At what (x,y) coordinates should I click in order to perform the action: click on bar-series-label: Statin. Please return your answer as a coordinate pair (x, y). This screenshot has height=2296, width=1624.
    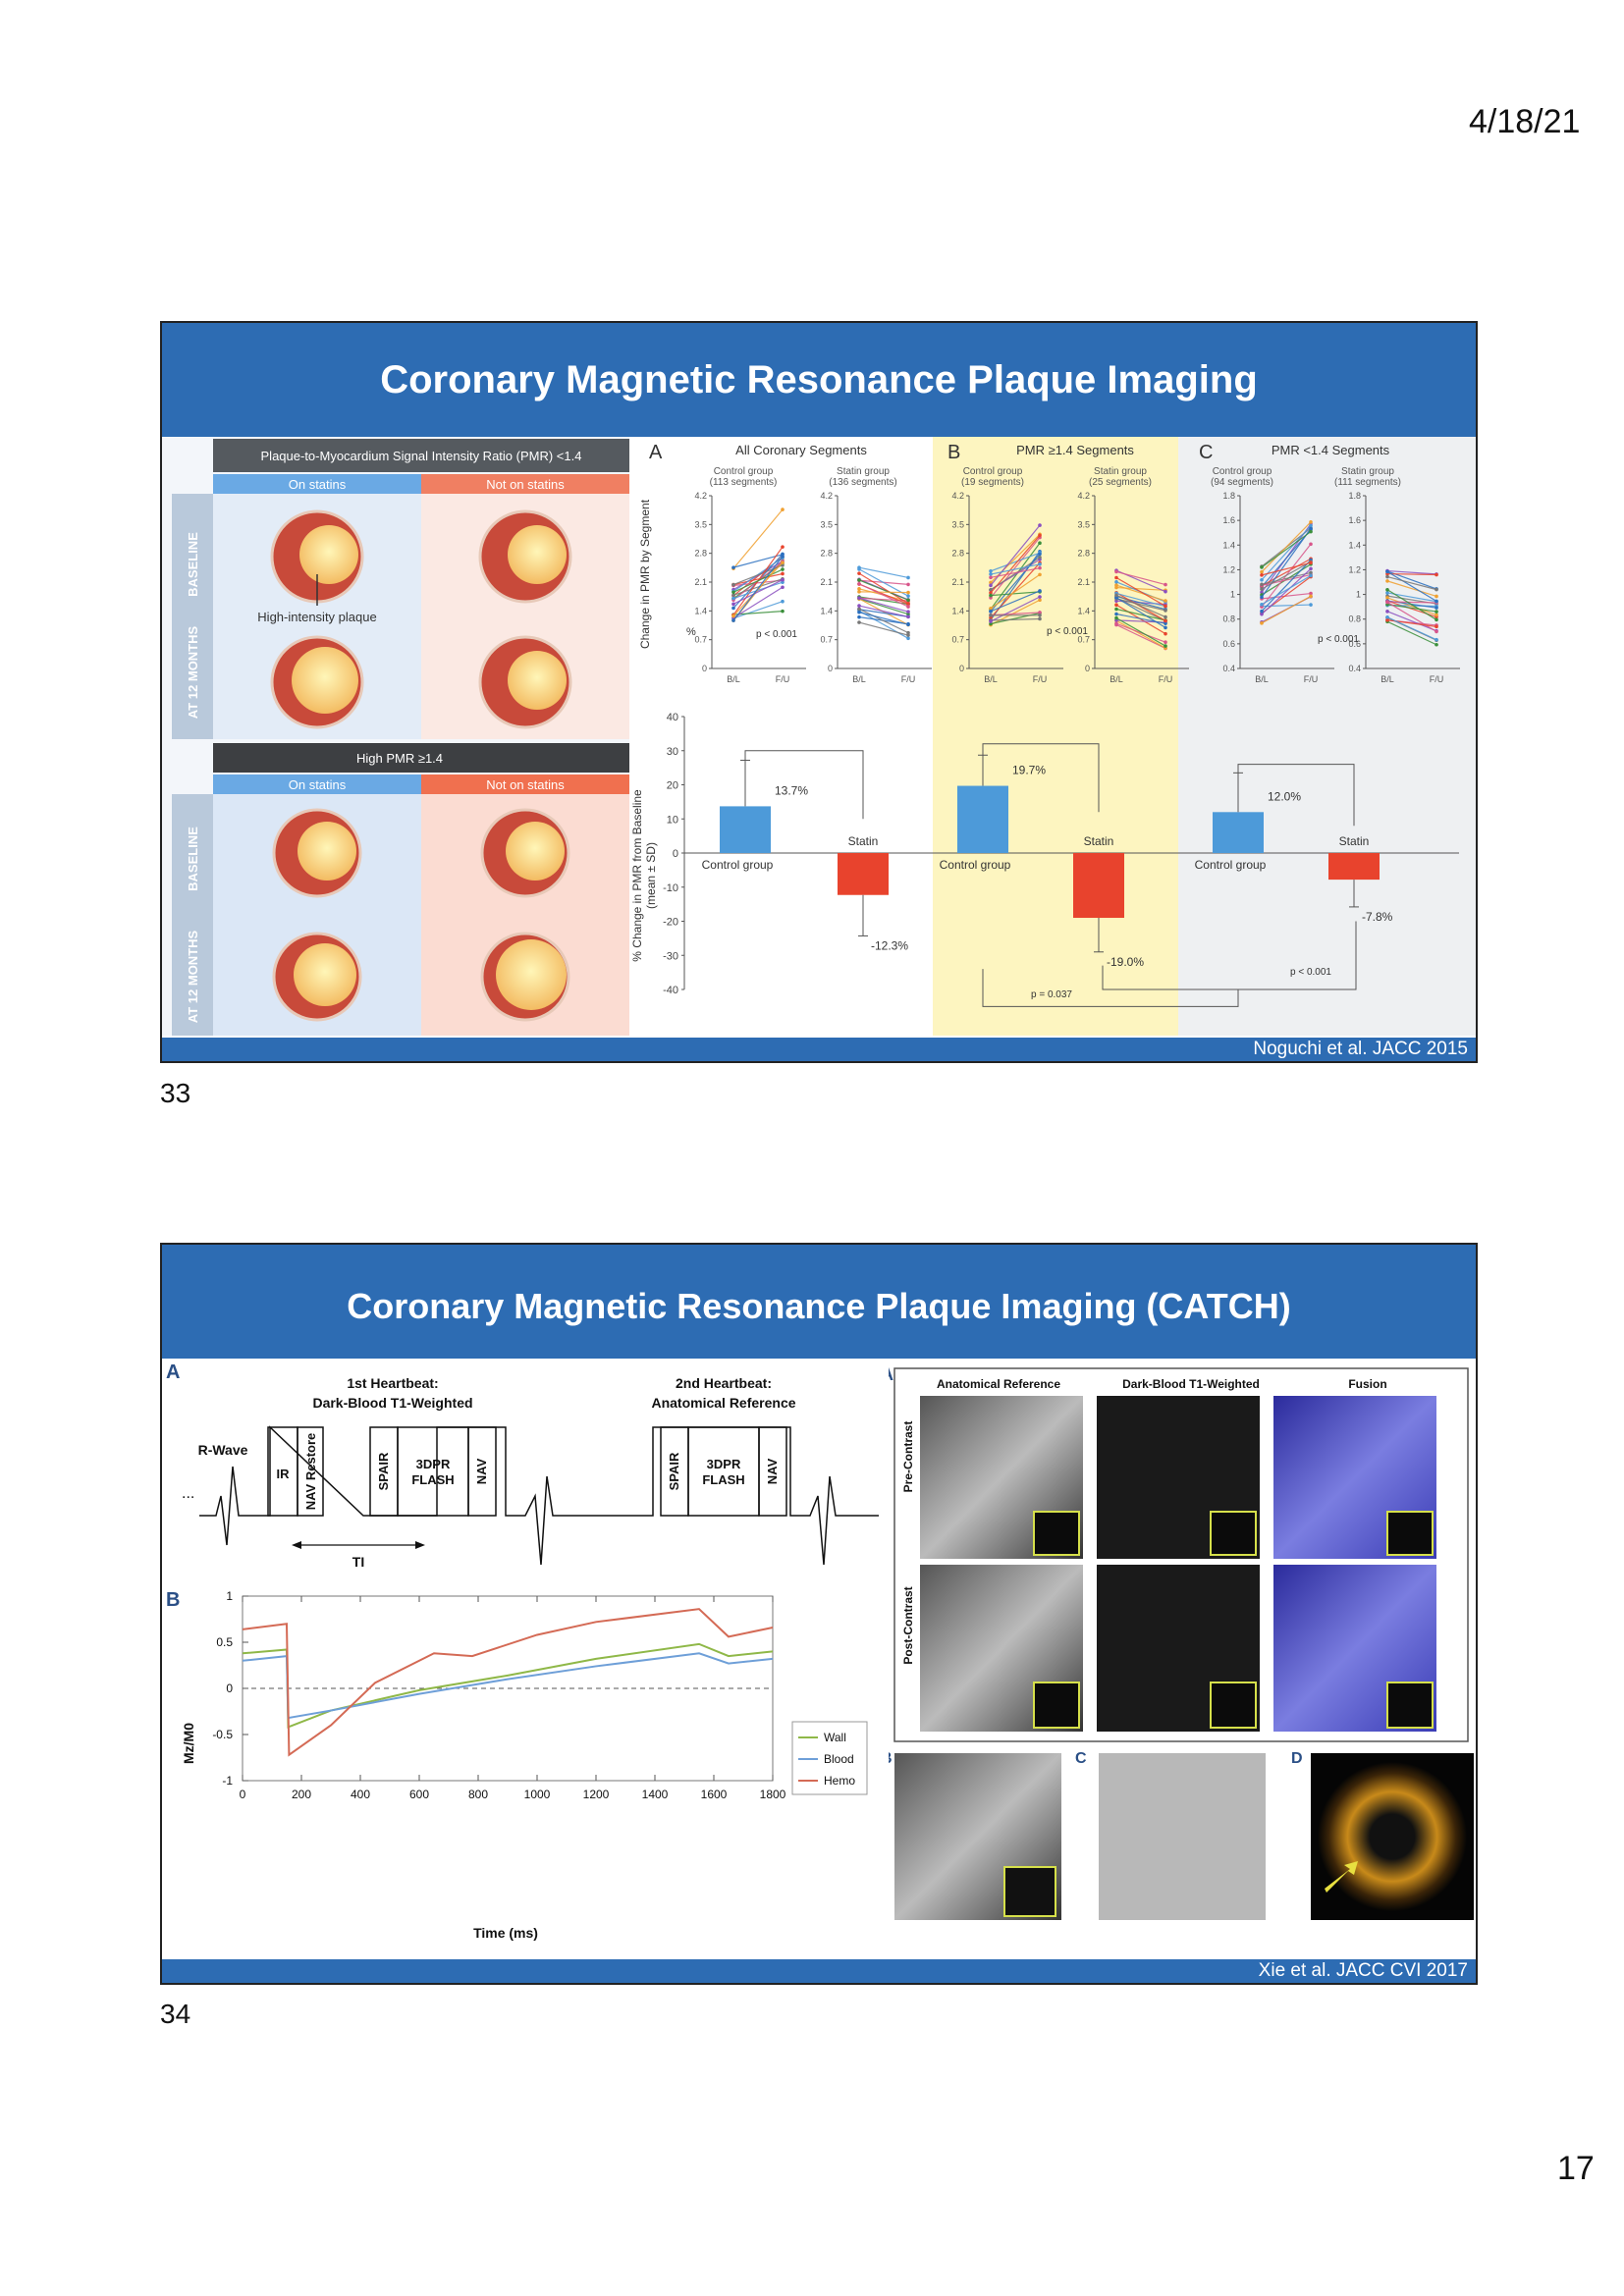
    Looking at the image, I should click on (1099, 841).